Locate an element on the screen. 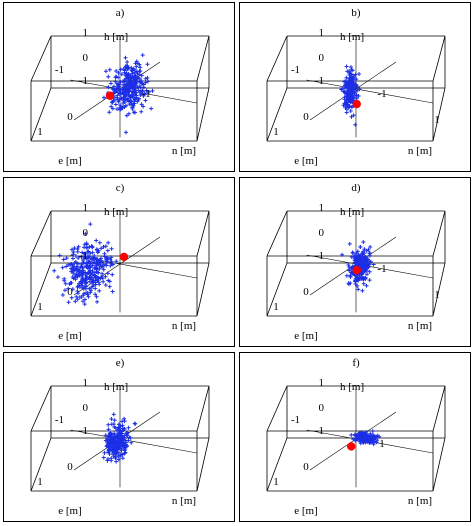  plot-canvas: a) h [m] 1 0 -1 1 0 e [m] -1 n [m] -1 is located at coordinates (120, 87).